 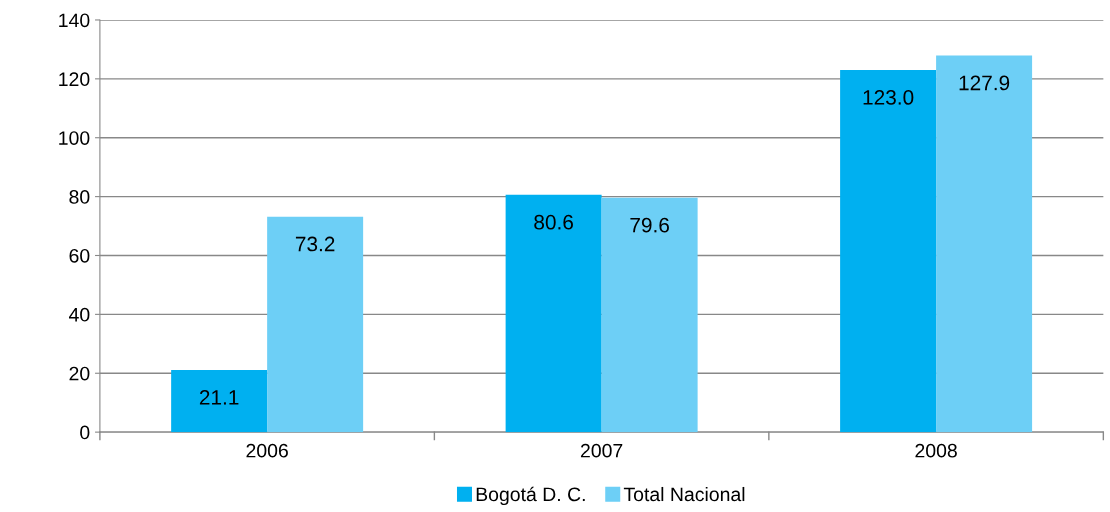 I want to click on y-tick-label: 60, so click(x=79, y=255).